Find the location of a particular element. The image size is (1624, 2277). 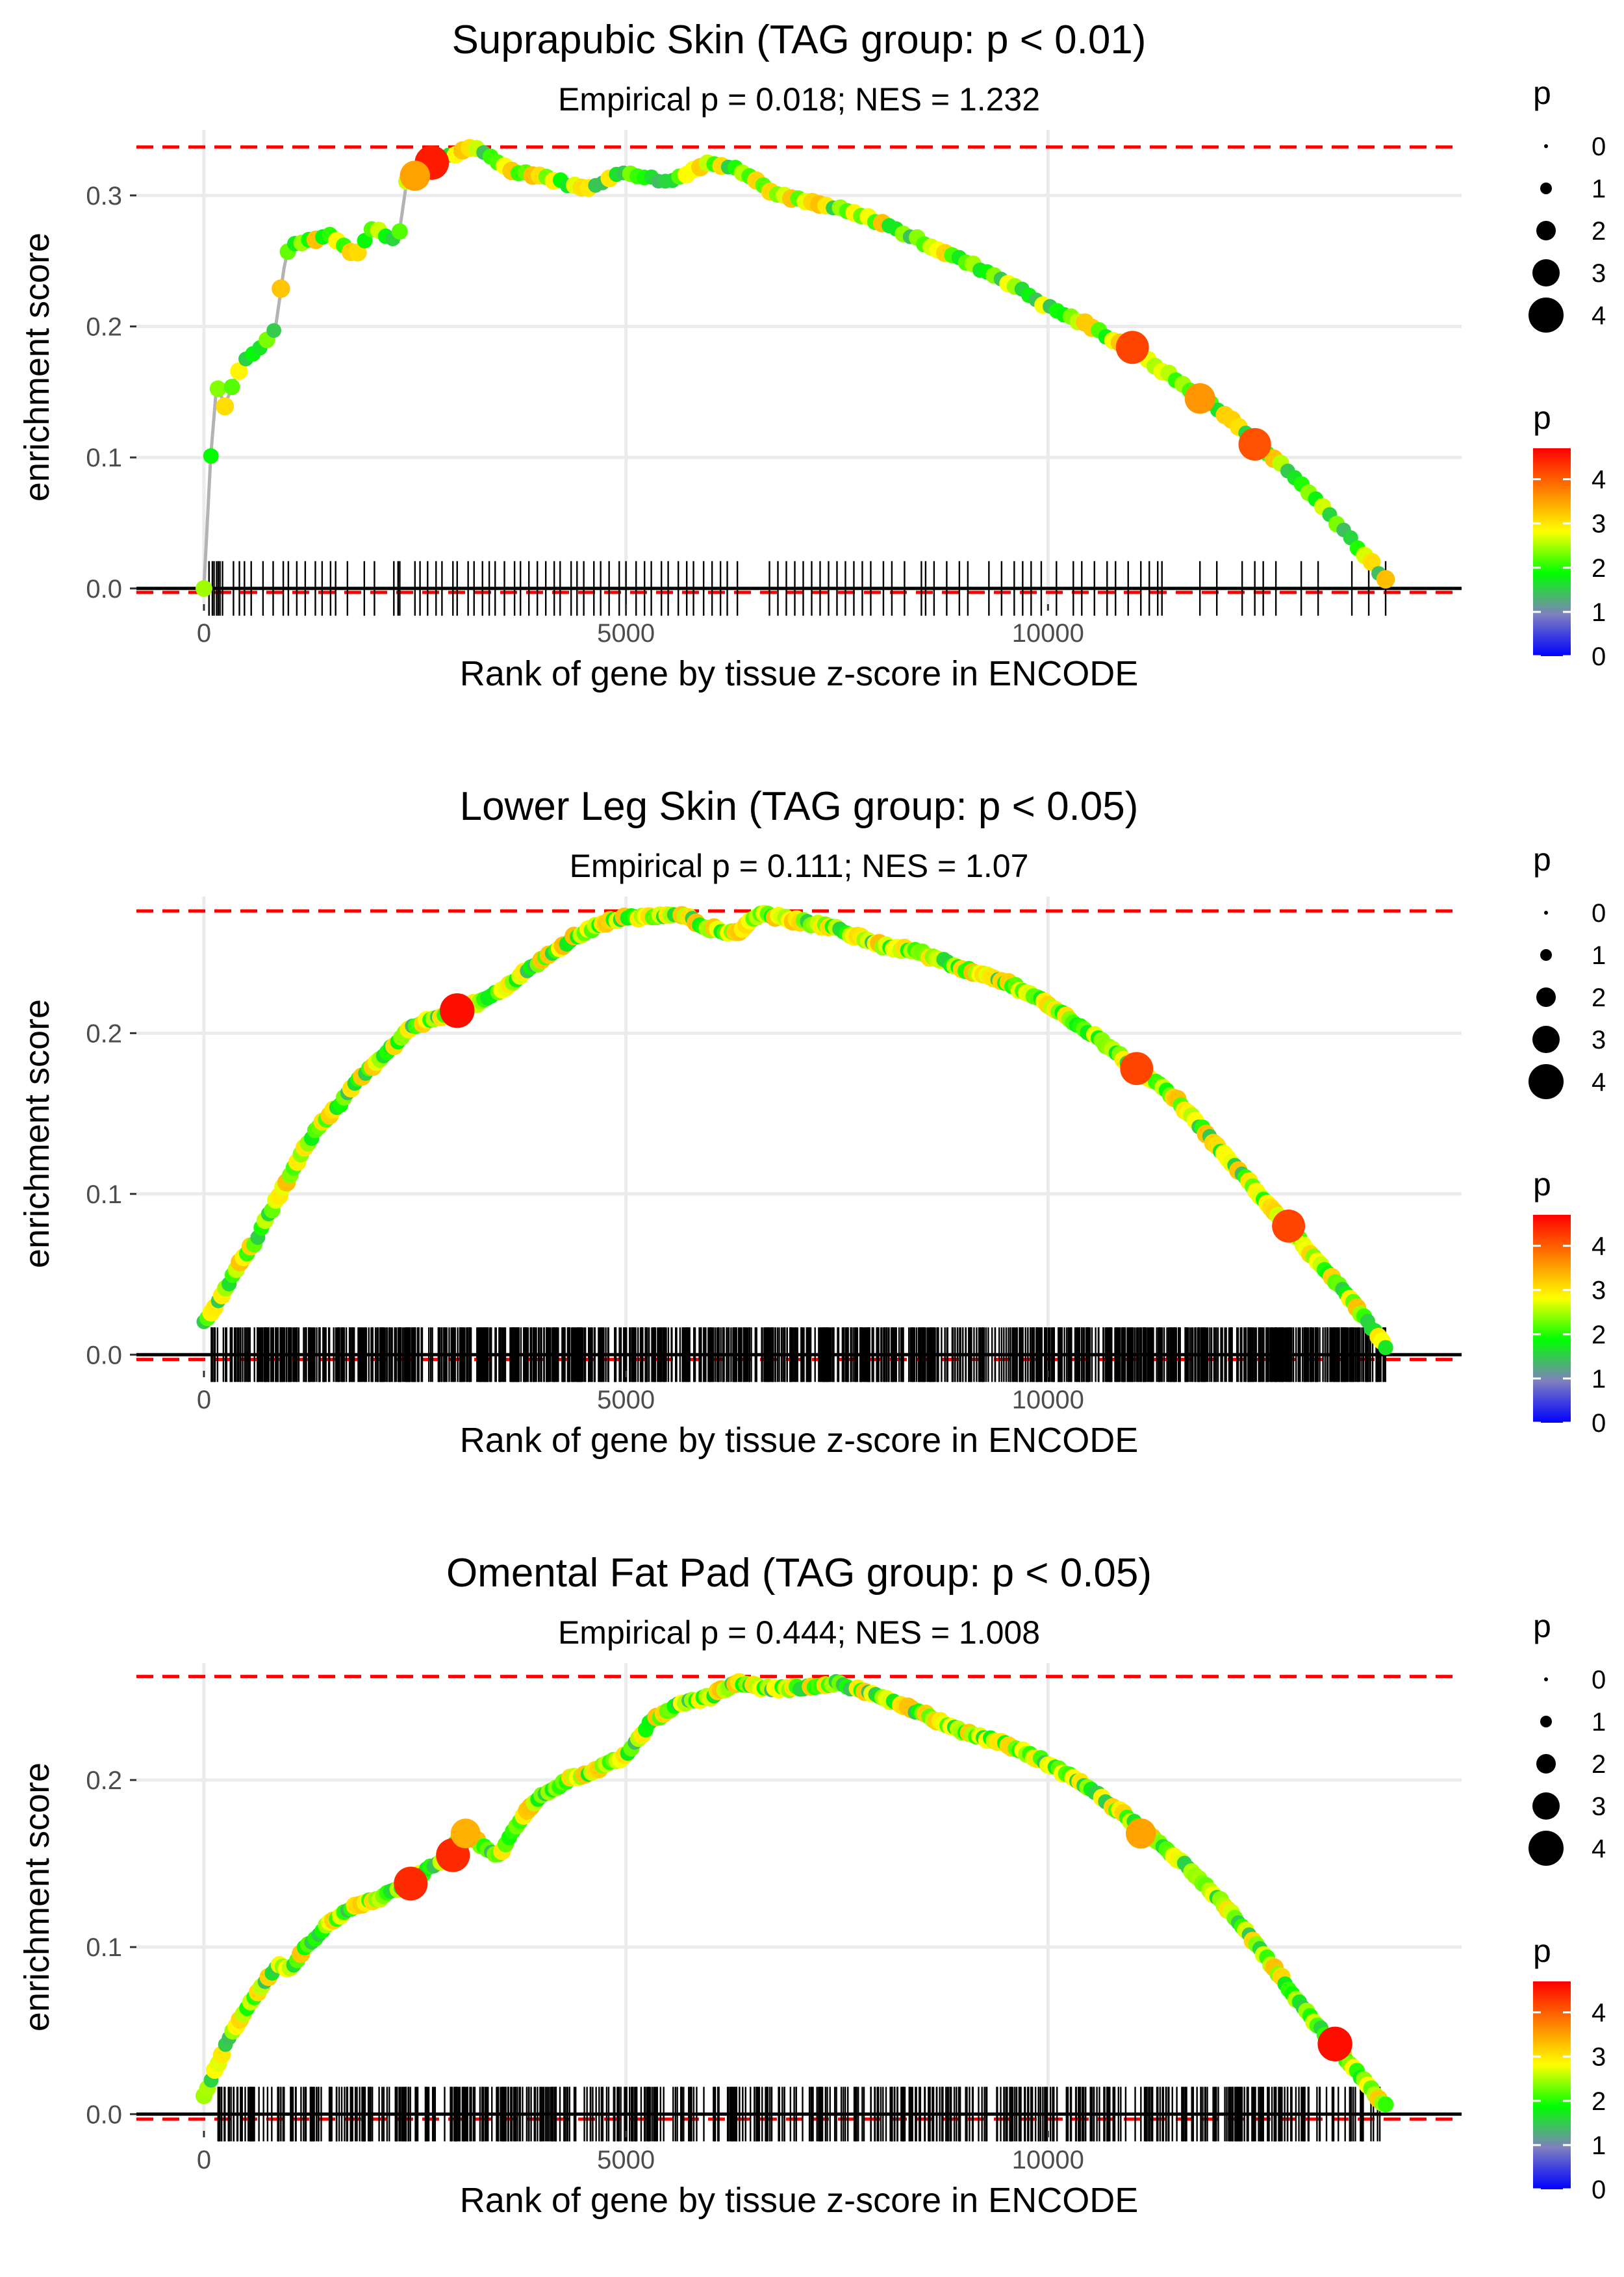

chart-title: Suprapubic Skin (TAG group: p < 0.01) is located at coordinates (799, 40).